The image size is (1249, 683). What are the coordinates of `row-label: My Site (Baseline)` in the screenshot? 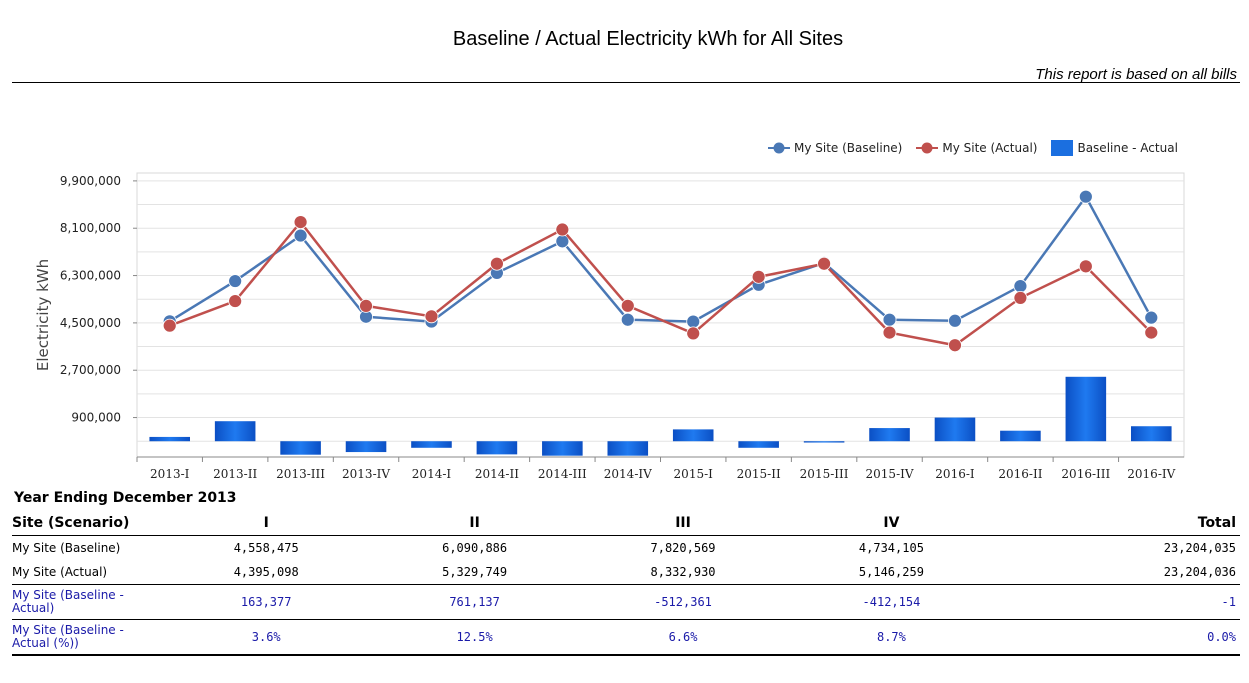 It's located at (66, 547).